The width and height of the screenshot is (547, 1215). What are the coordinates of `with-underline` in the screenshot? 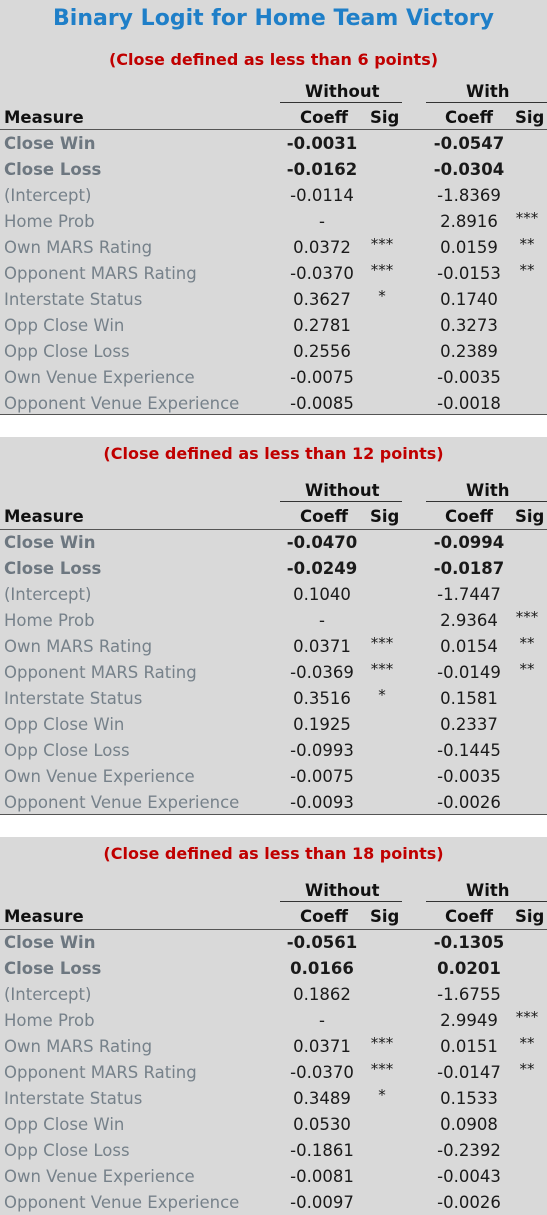 It's located at (486, 501).